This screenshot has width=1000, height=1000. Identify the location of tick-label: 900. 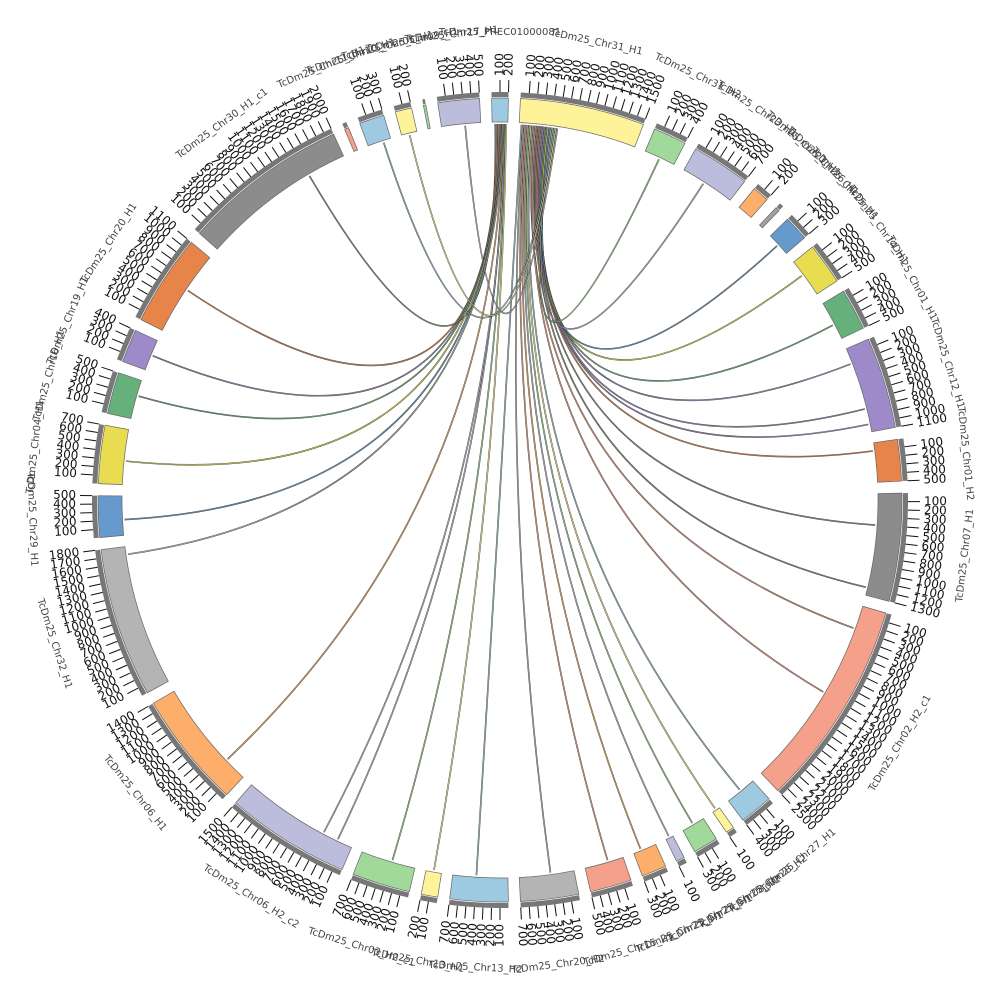
(929, 574).